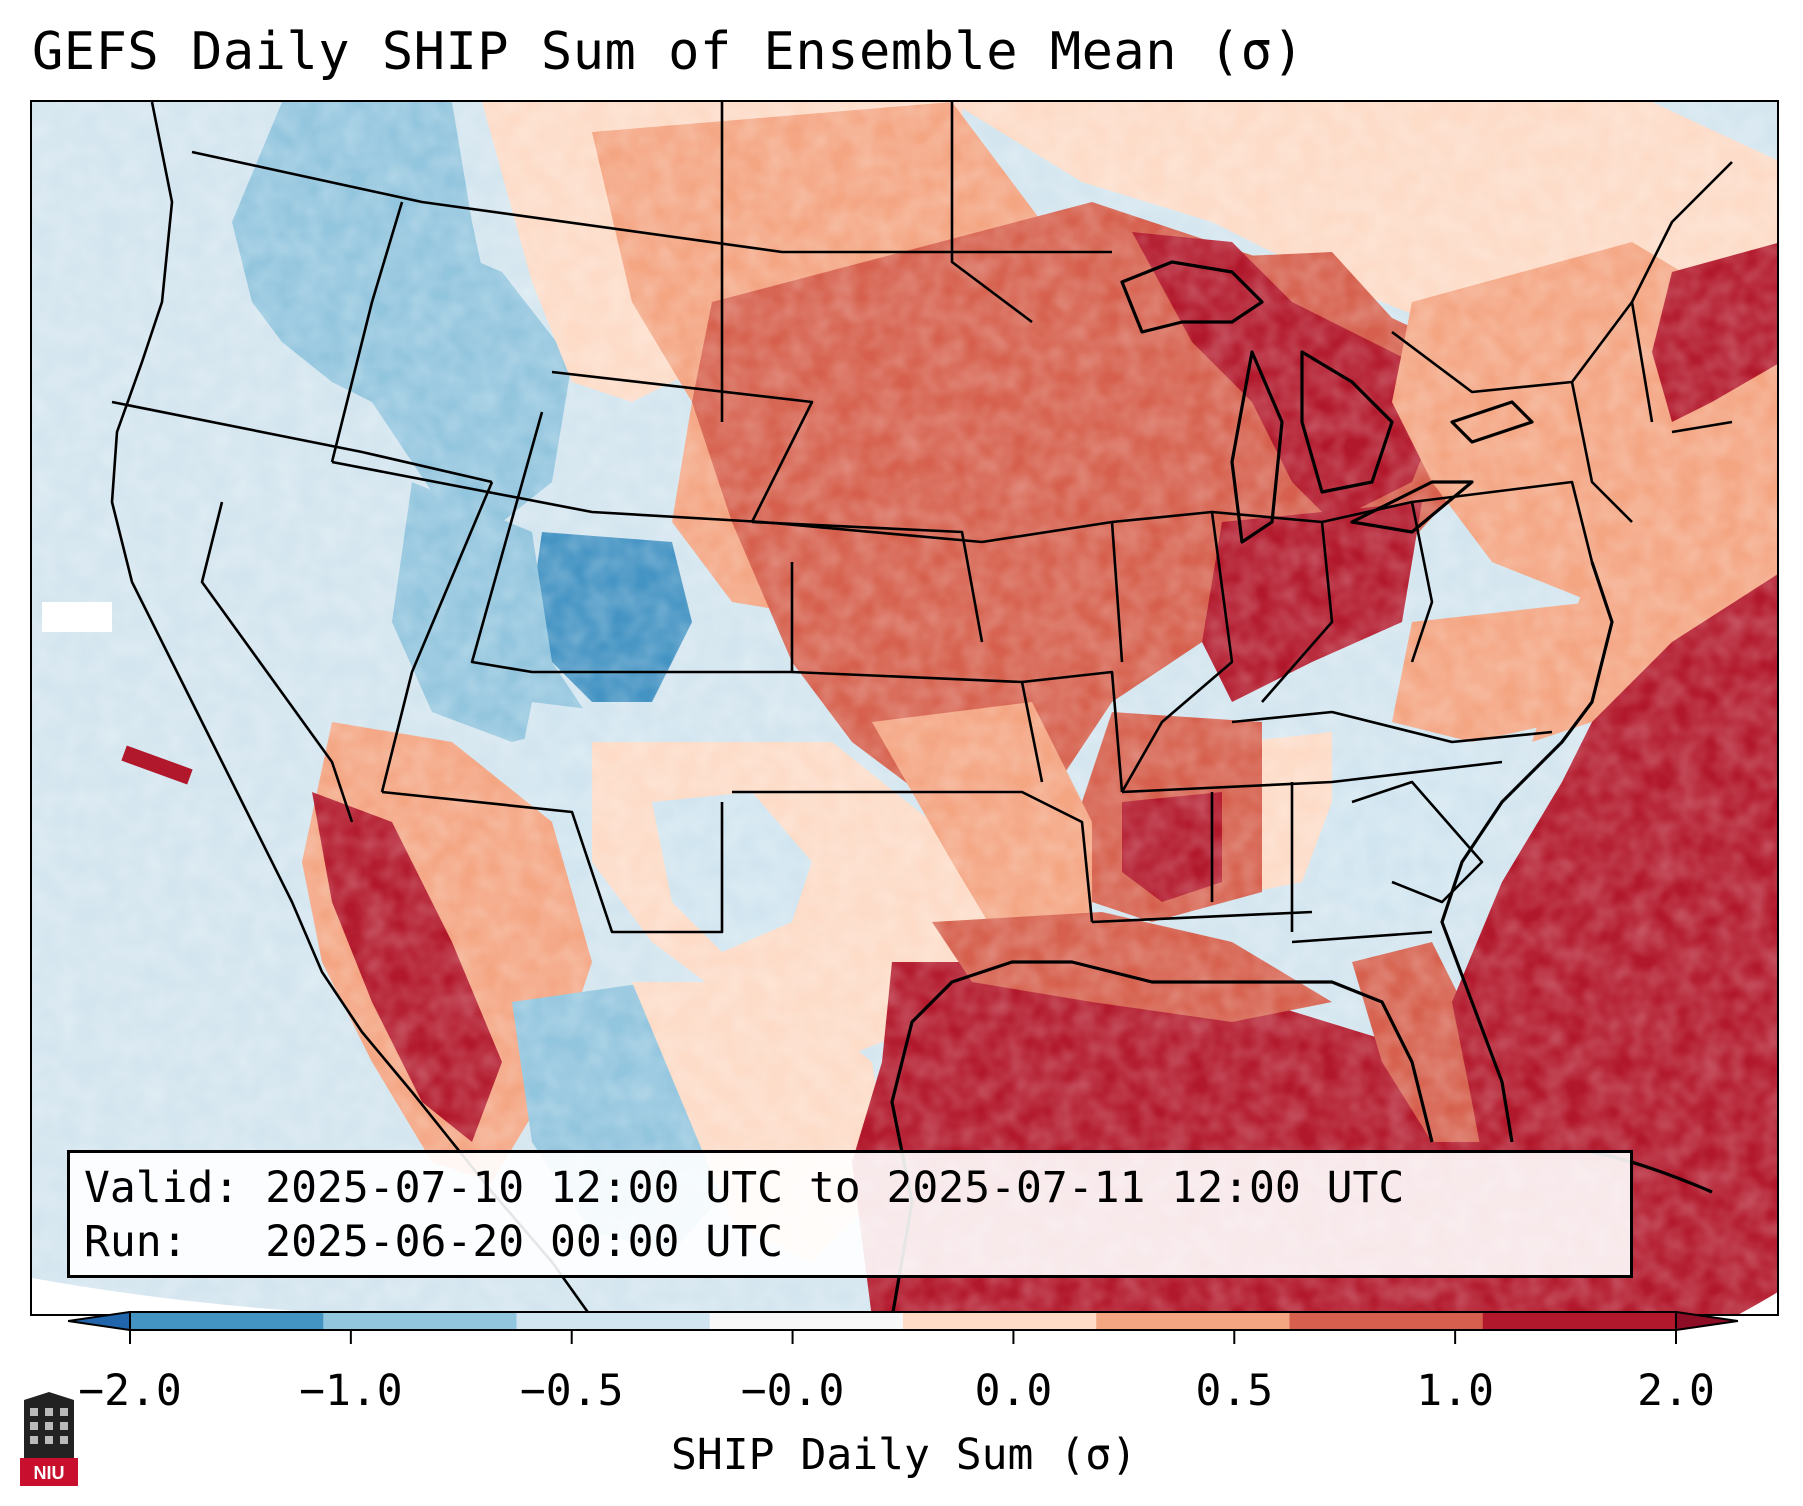 This screenshot has height=1506, width=1803. Describe the element at coordinates (1758, 1303) in the screenshot. I see `no-data-edge-right` at that location.